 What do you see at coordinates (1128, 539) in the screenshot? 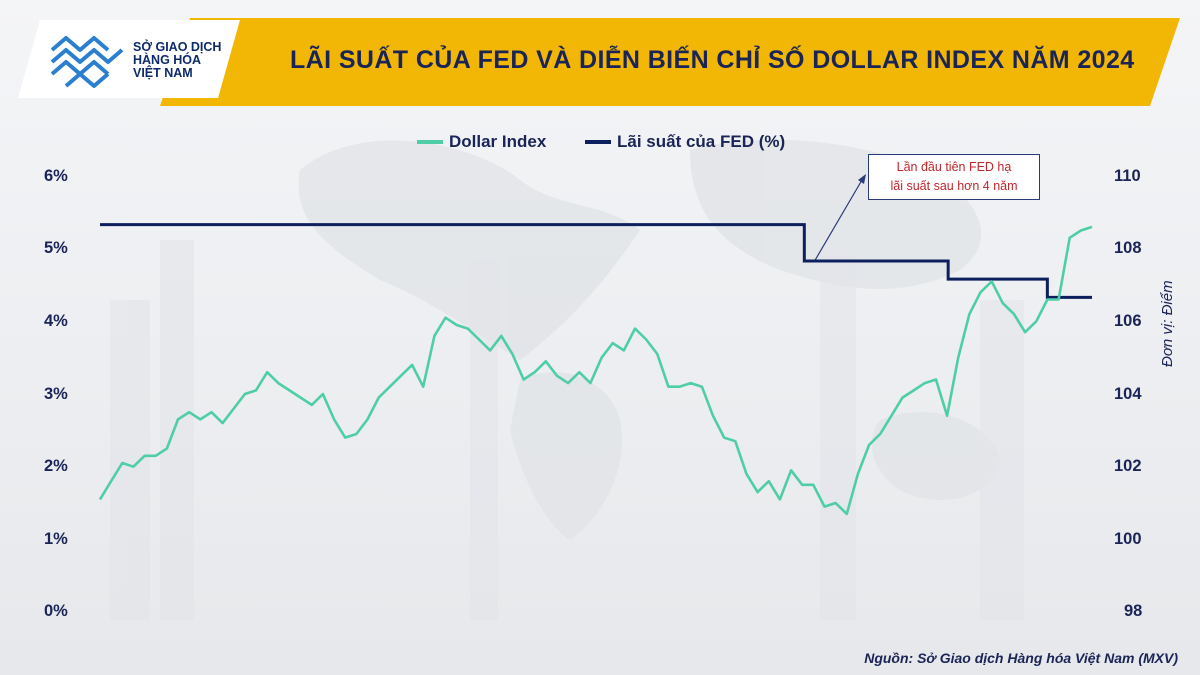
I see `y-right-tick: 100` at bounding box center [1128, 539].